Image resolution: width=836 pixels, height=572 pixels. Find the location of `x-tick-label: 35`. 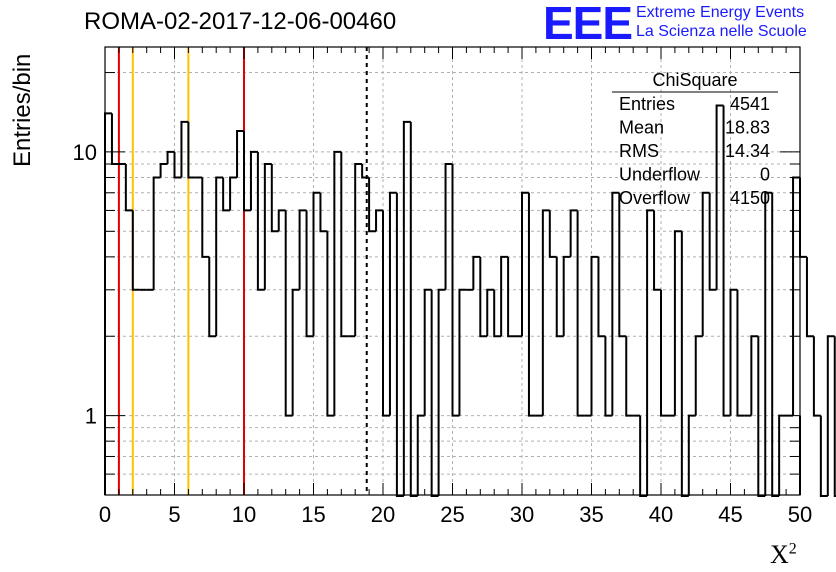

x-tick-label: 35 is located at coordinates (591, 514).